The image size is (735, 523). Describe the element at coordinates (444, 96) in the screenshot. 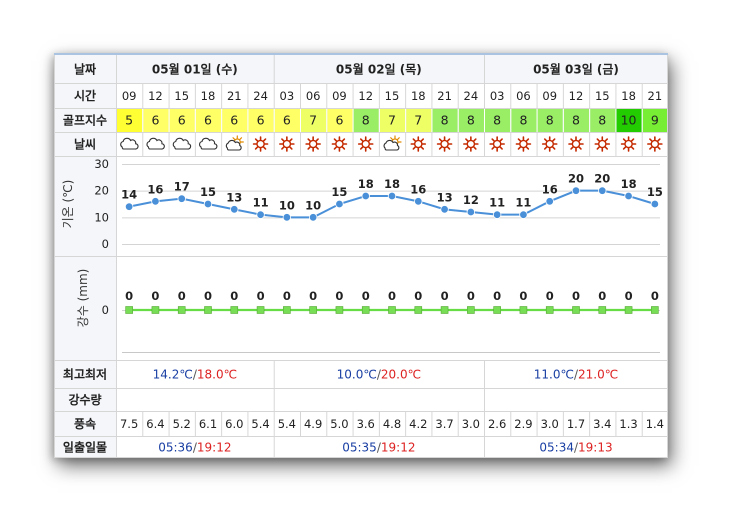

I see `time-slot-label: 21` at that location.